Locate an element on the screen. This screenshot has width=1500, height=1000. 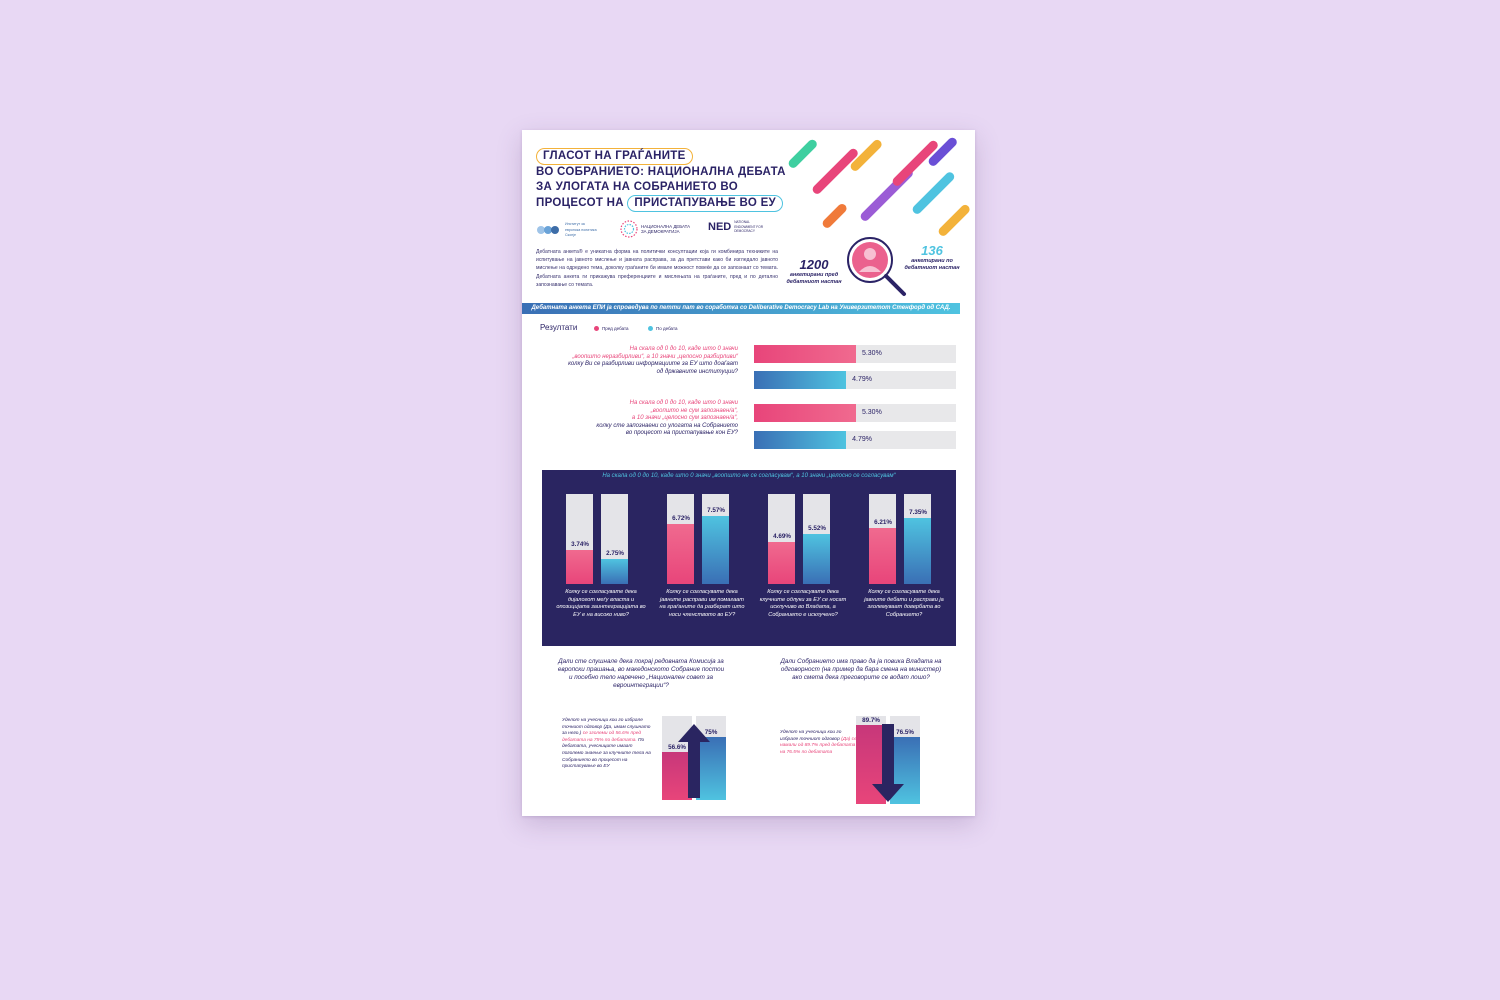
hq1-bar-after: 4.79% is located at coordinates (855, 380).